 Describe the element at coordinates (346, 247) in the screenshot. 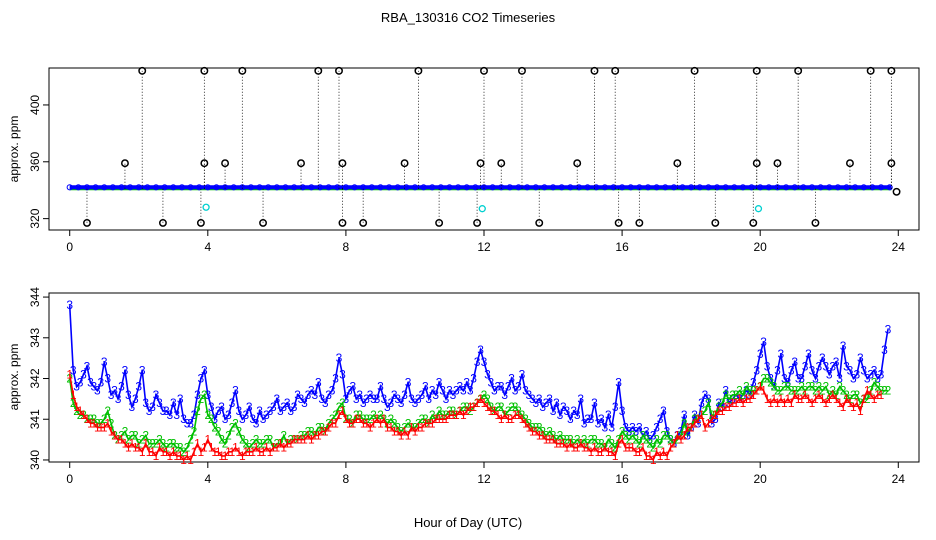

I see `x-tick-label: 8` at that location.